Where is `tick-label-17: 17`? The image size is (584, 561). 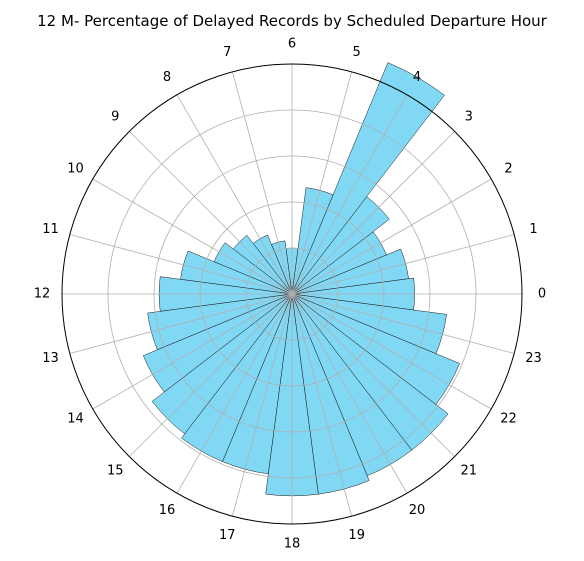
tick-label-17: 17 is located at coordinates (227, 535).